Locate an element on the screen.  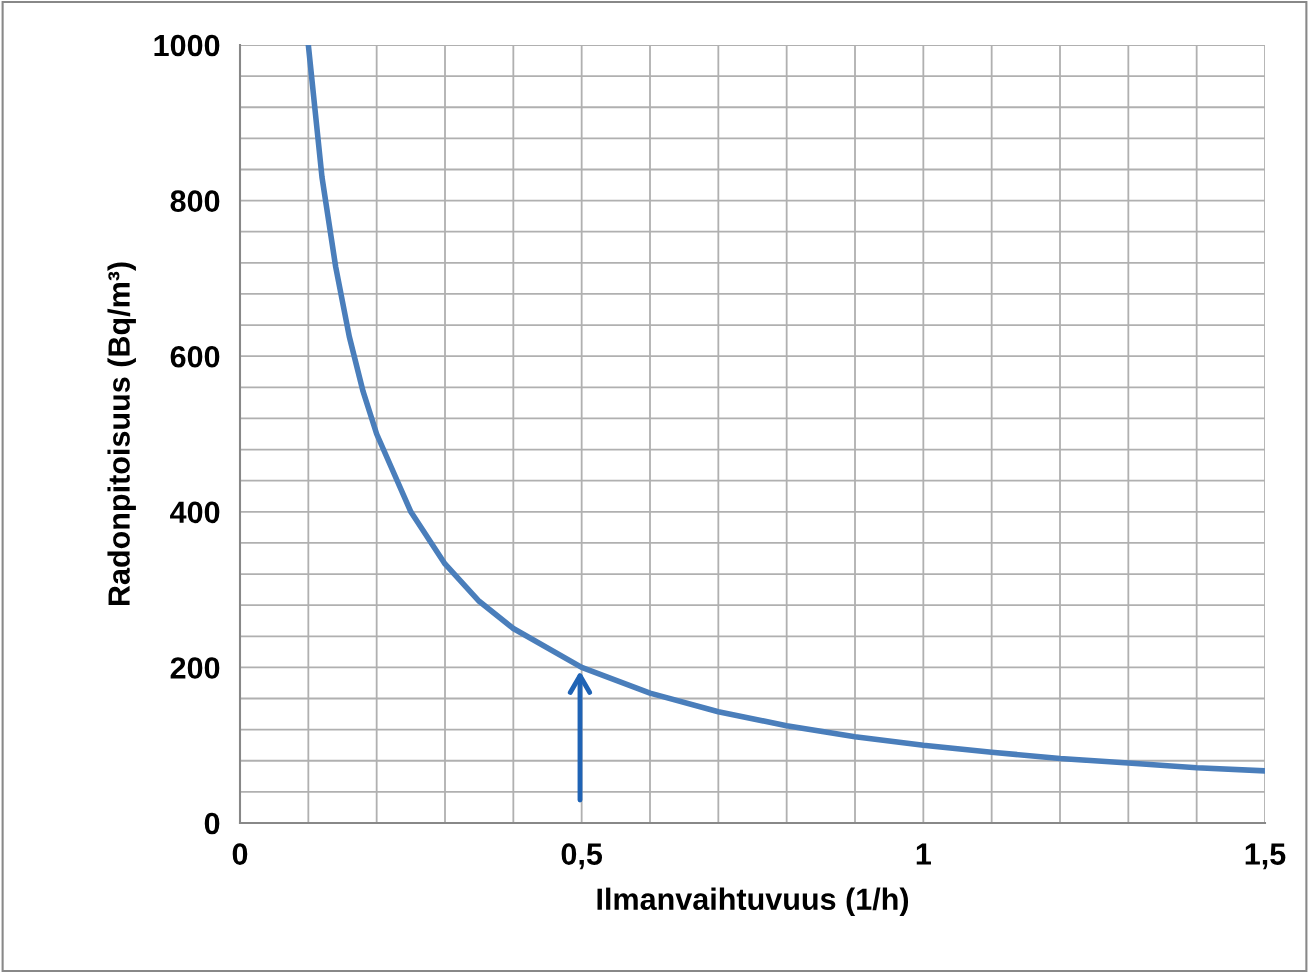
y-tick-label: 800 is located at coordinates (195, 201).